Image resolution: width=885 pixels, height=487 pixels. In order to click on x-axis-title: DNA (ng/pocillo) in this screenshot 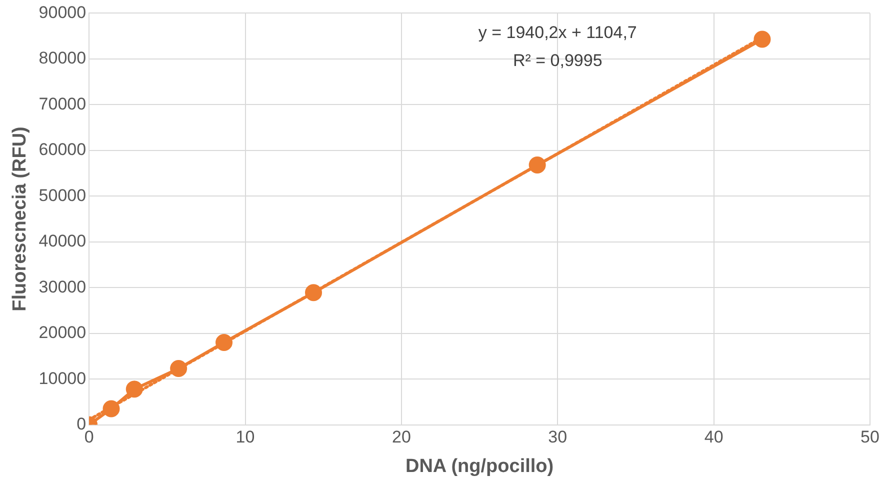, I will do `click(479, 466)`.